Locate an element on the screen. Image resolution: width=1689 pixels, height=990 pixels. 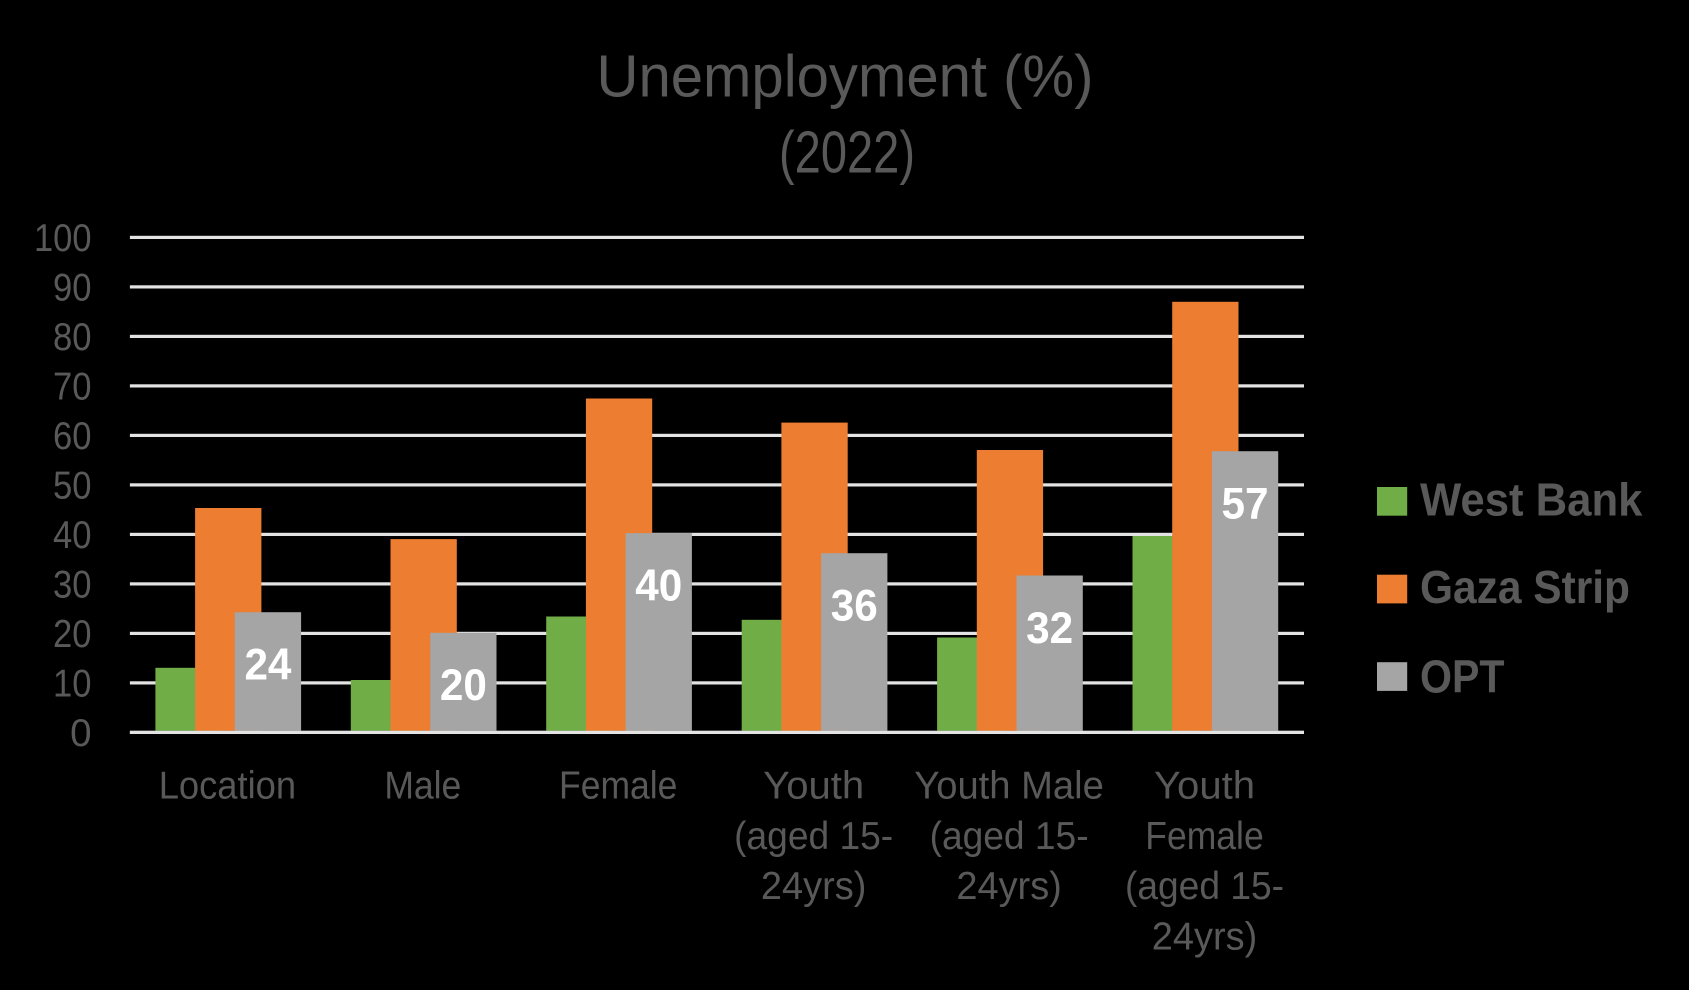
svg-text: 57 is located at coordinates (1245, 504).